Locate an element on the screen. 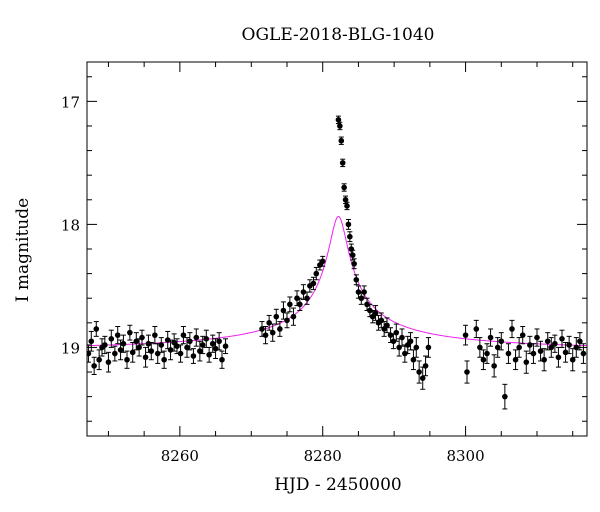 This screenshot has width=600, height=512. x-tick-label: 8260 is located at coordinates (180, 456).